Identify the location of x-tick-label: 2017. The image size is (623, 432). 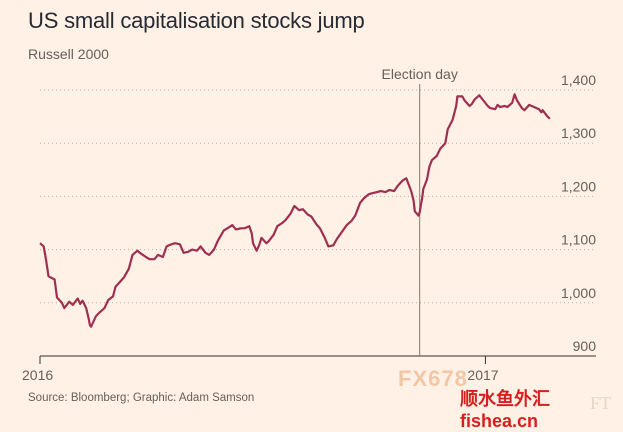
(482, 375).